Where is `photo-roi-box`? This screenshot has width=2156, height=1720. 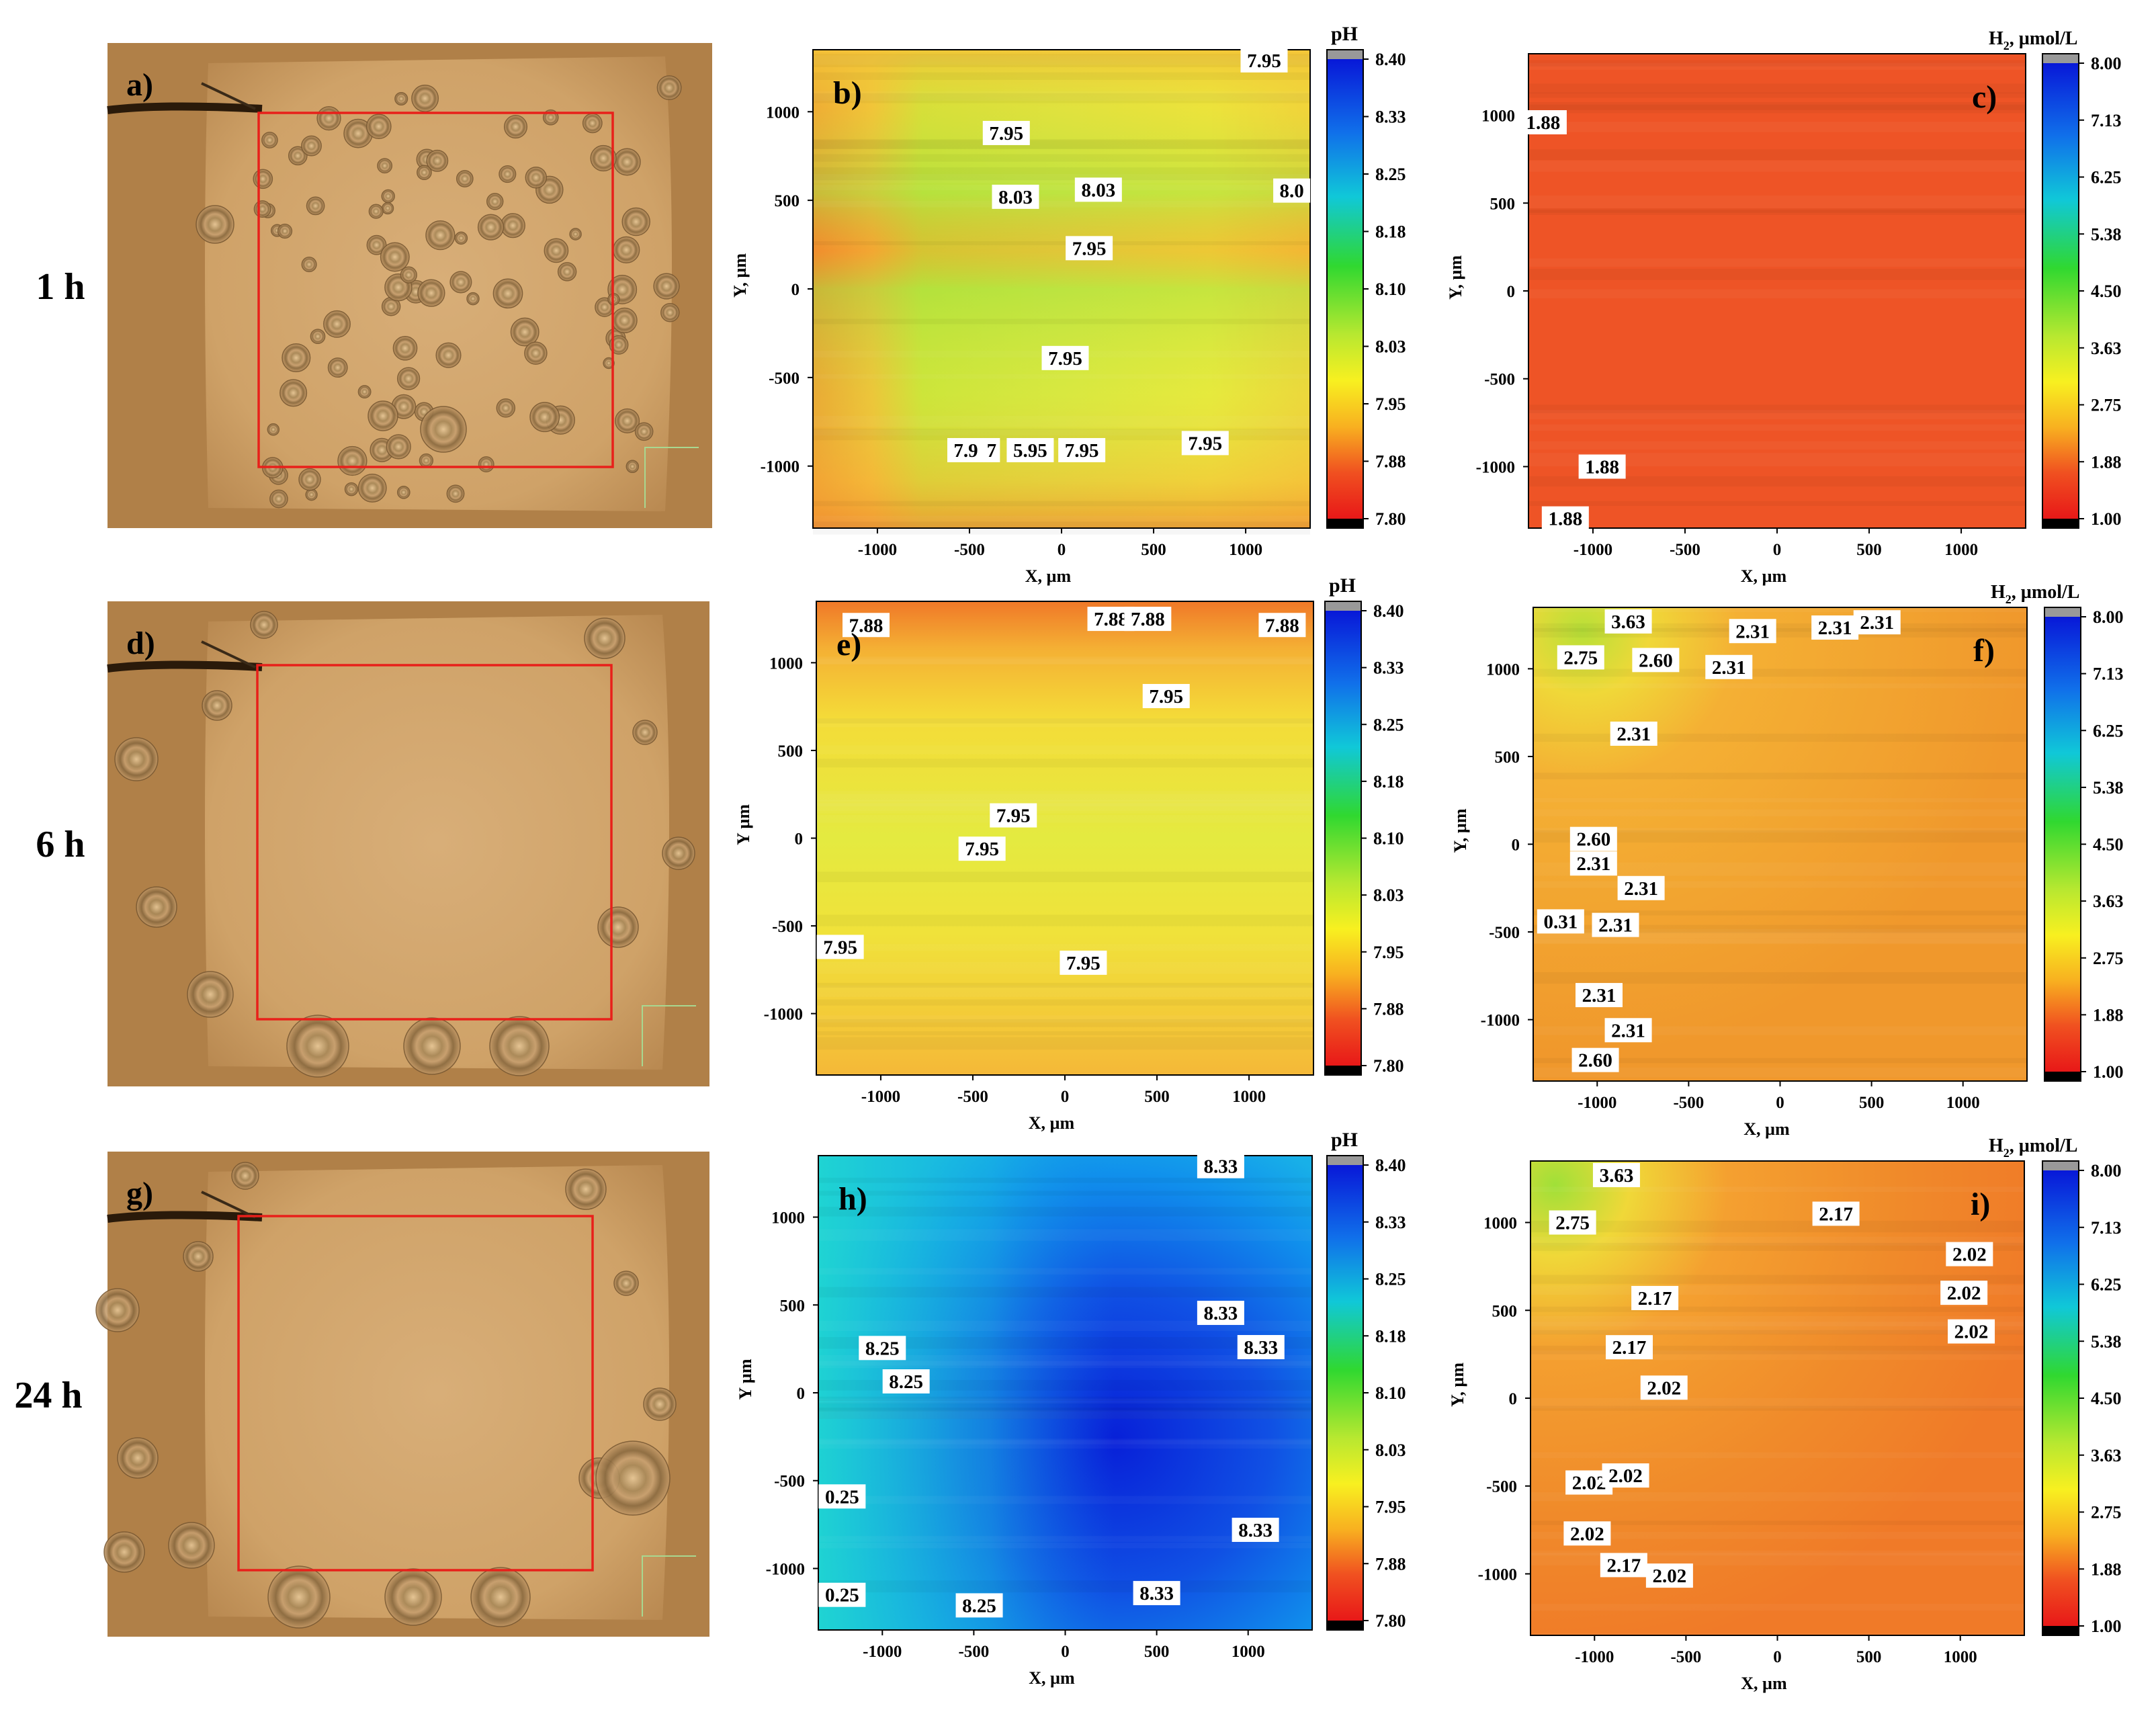
photo-roi-box is located at coordinates (415, 1393).